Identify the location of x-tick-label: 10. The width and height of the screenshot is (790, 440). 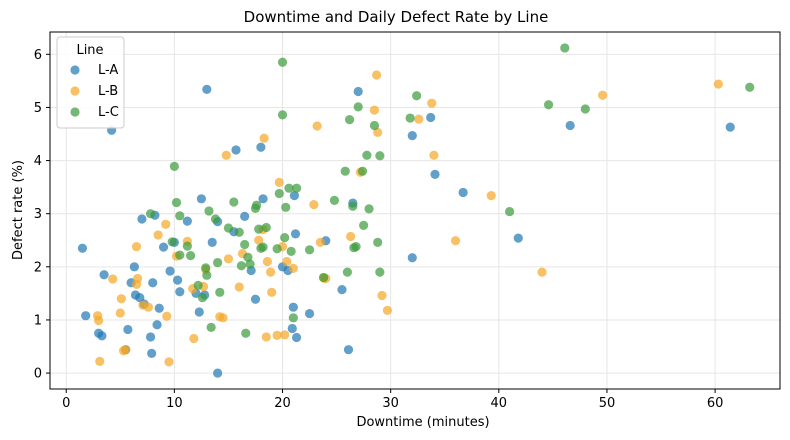
(174, 403).